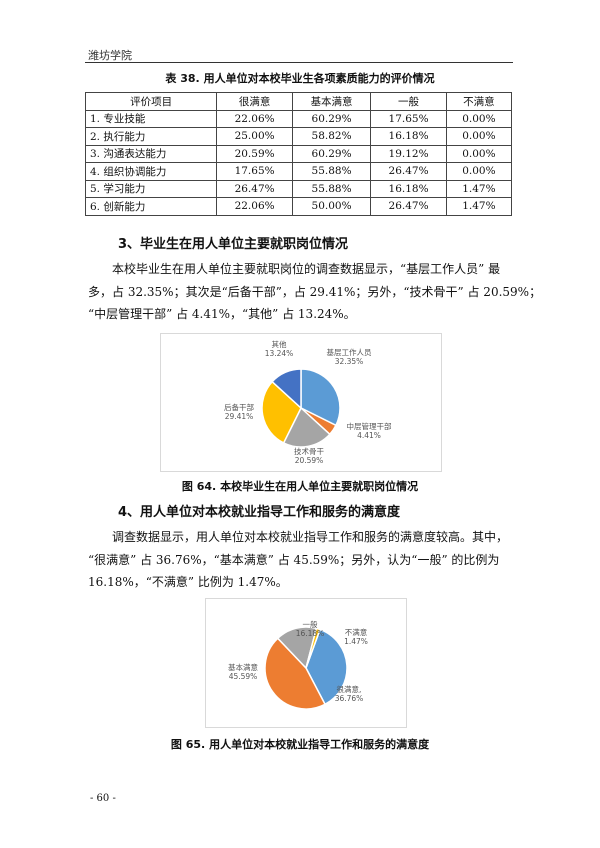 This screenshot has width=600, height=848. What do you see at coordinates (349, 357) in the screenshot?
I see `slice-label: 基层工作人员 32.35%` at bounding box center [349, 357].